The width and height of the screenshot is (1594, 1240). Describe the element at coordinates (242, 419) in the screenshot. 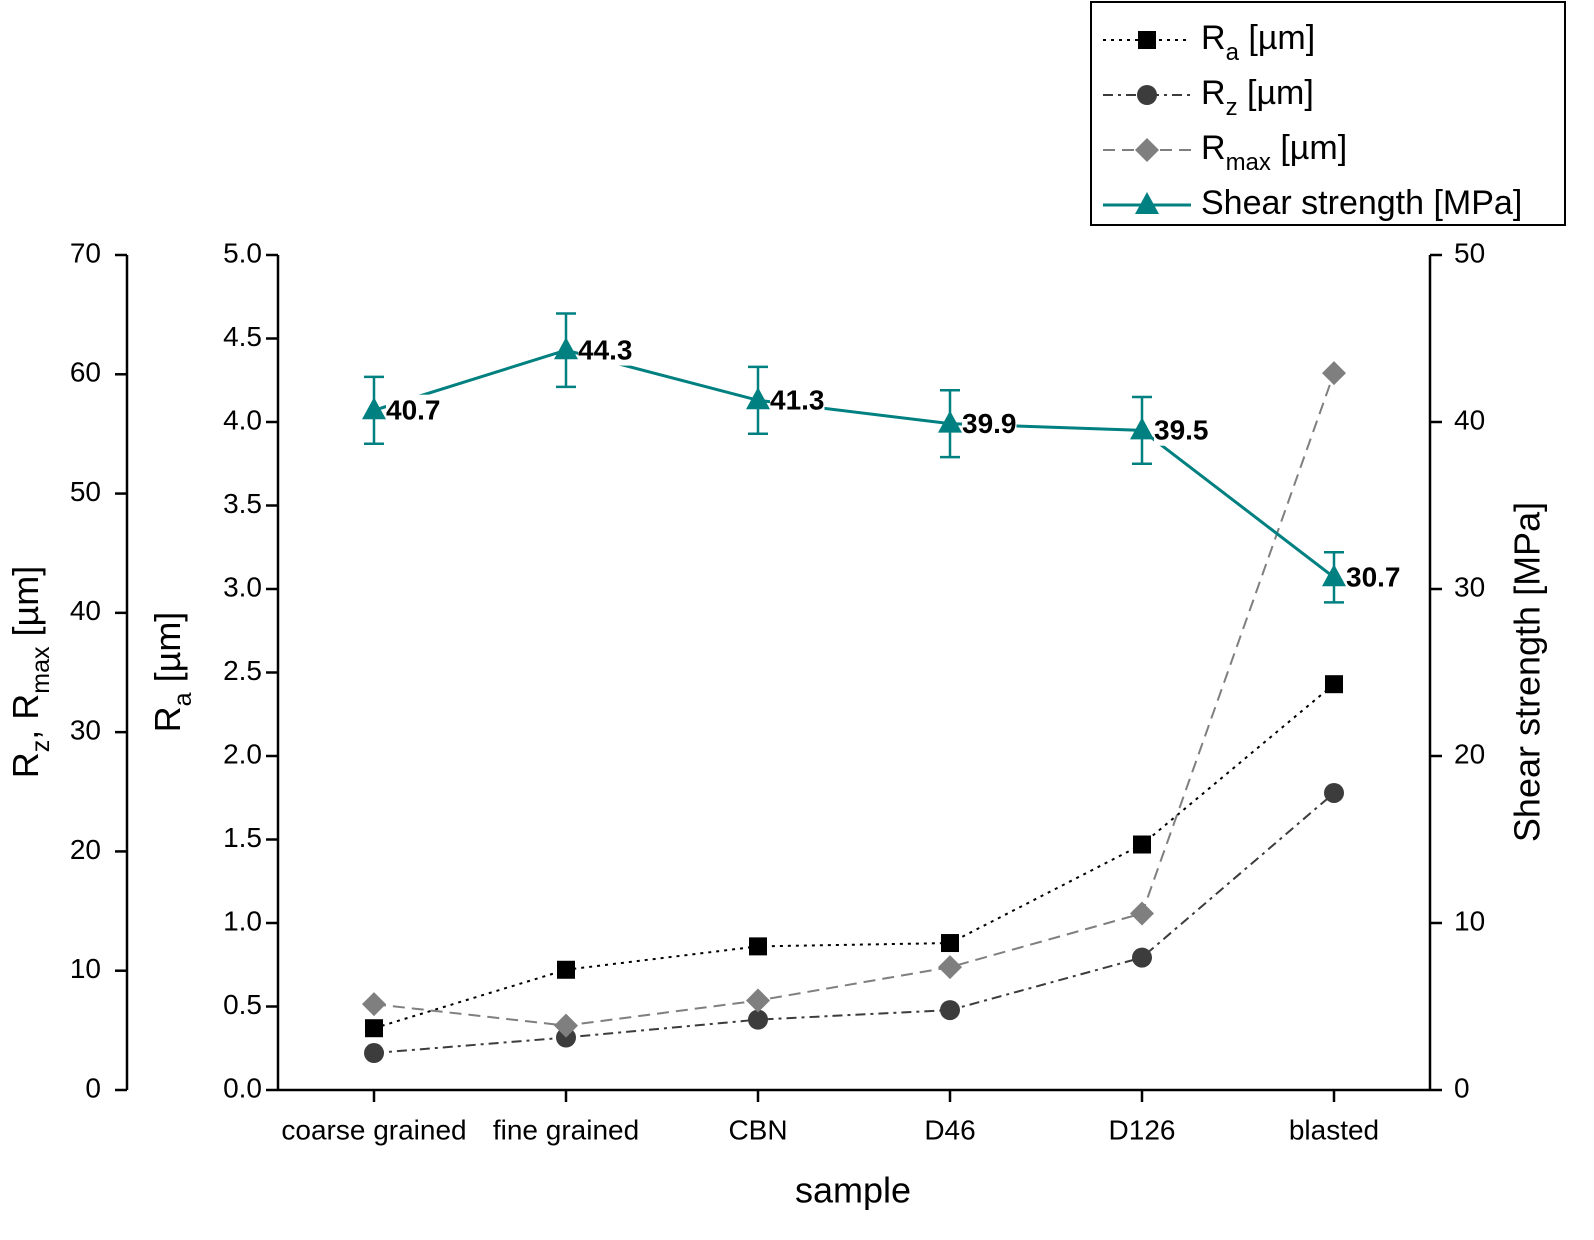

I see `y-tick-label: 4.0` at that location.